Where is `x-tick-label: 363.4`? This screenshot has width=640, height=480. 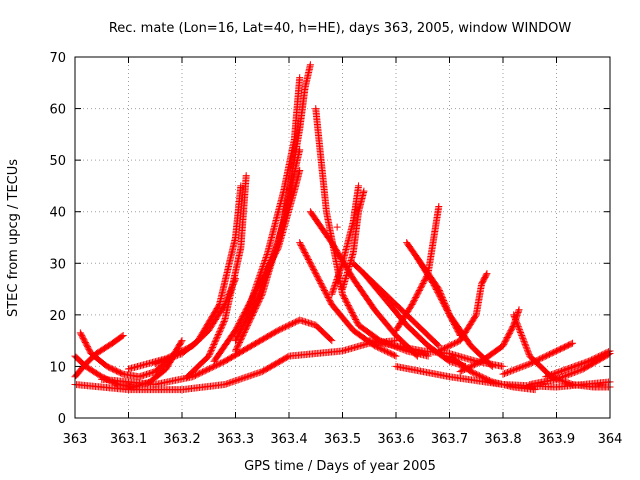 x-tick-label: 363.4 is located at coordinates (288, 439).